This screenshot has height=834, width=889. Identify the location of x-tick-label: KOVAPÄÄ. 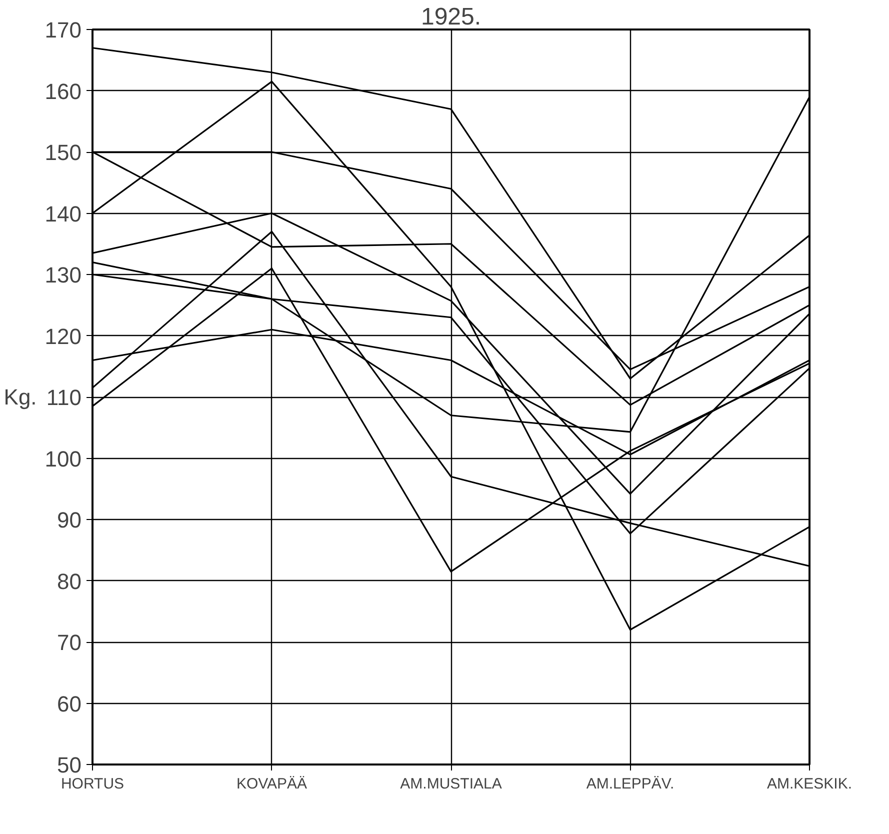
(272, 784).